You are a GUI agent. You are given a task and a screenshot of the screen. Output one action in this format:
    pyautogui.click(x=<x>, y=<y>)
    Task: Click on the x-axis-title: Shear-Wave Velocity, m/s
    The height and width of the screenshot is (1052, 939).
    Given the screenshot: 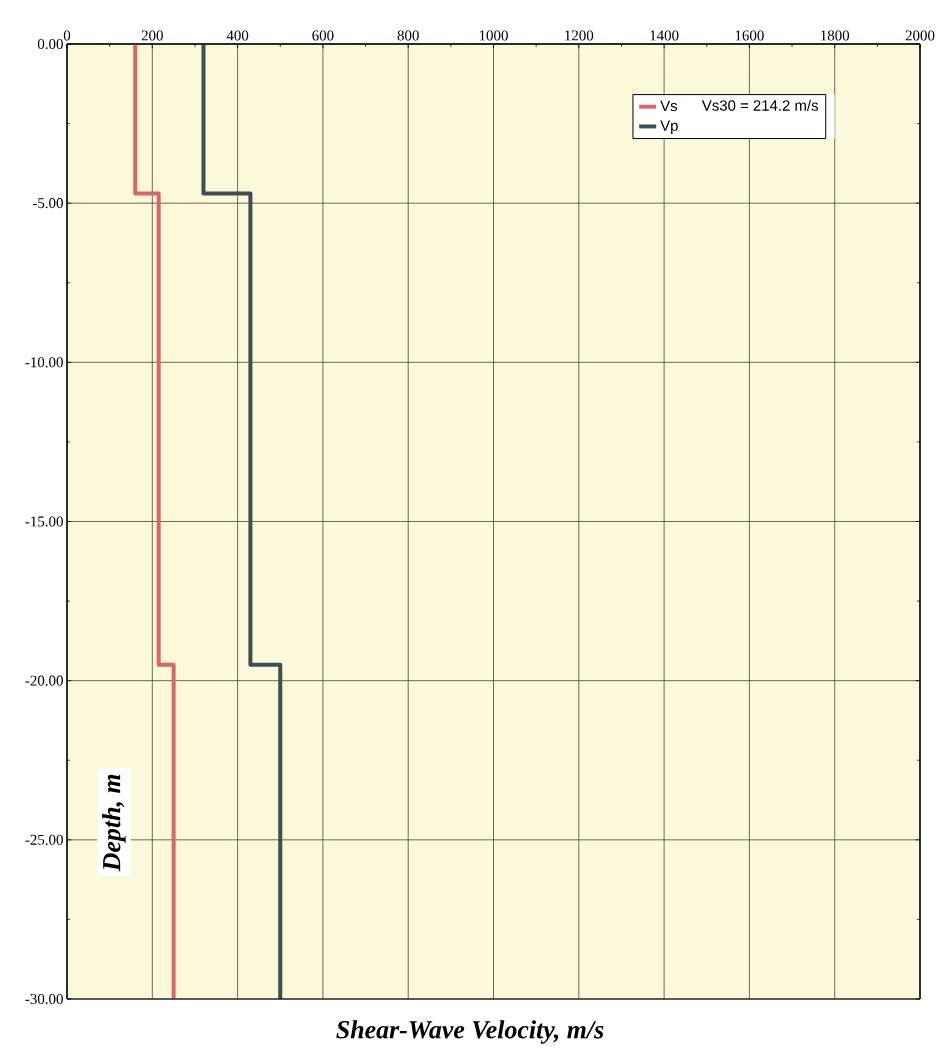 What is the action you would take?
    pyautogui.click(x=470, y=1032)
    